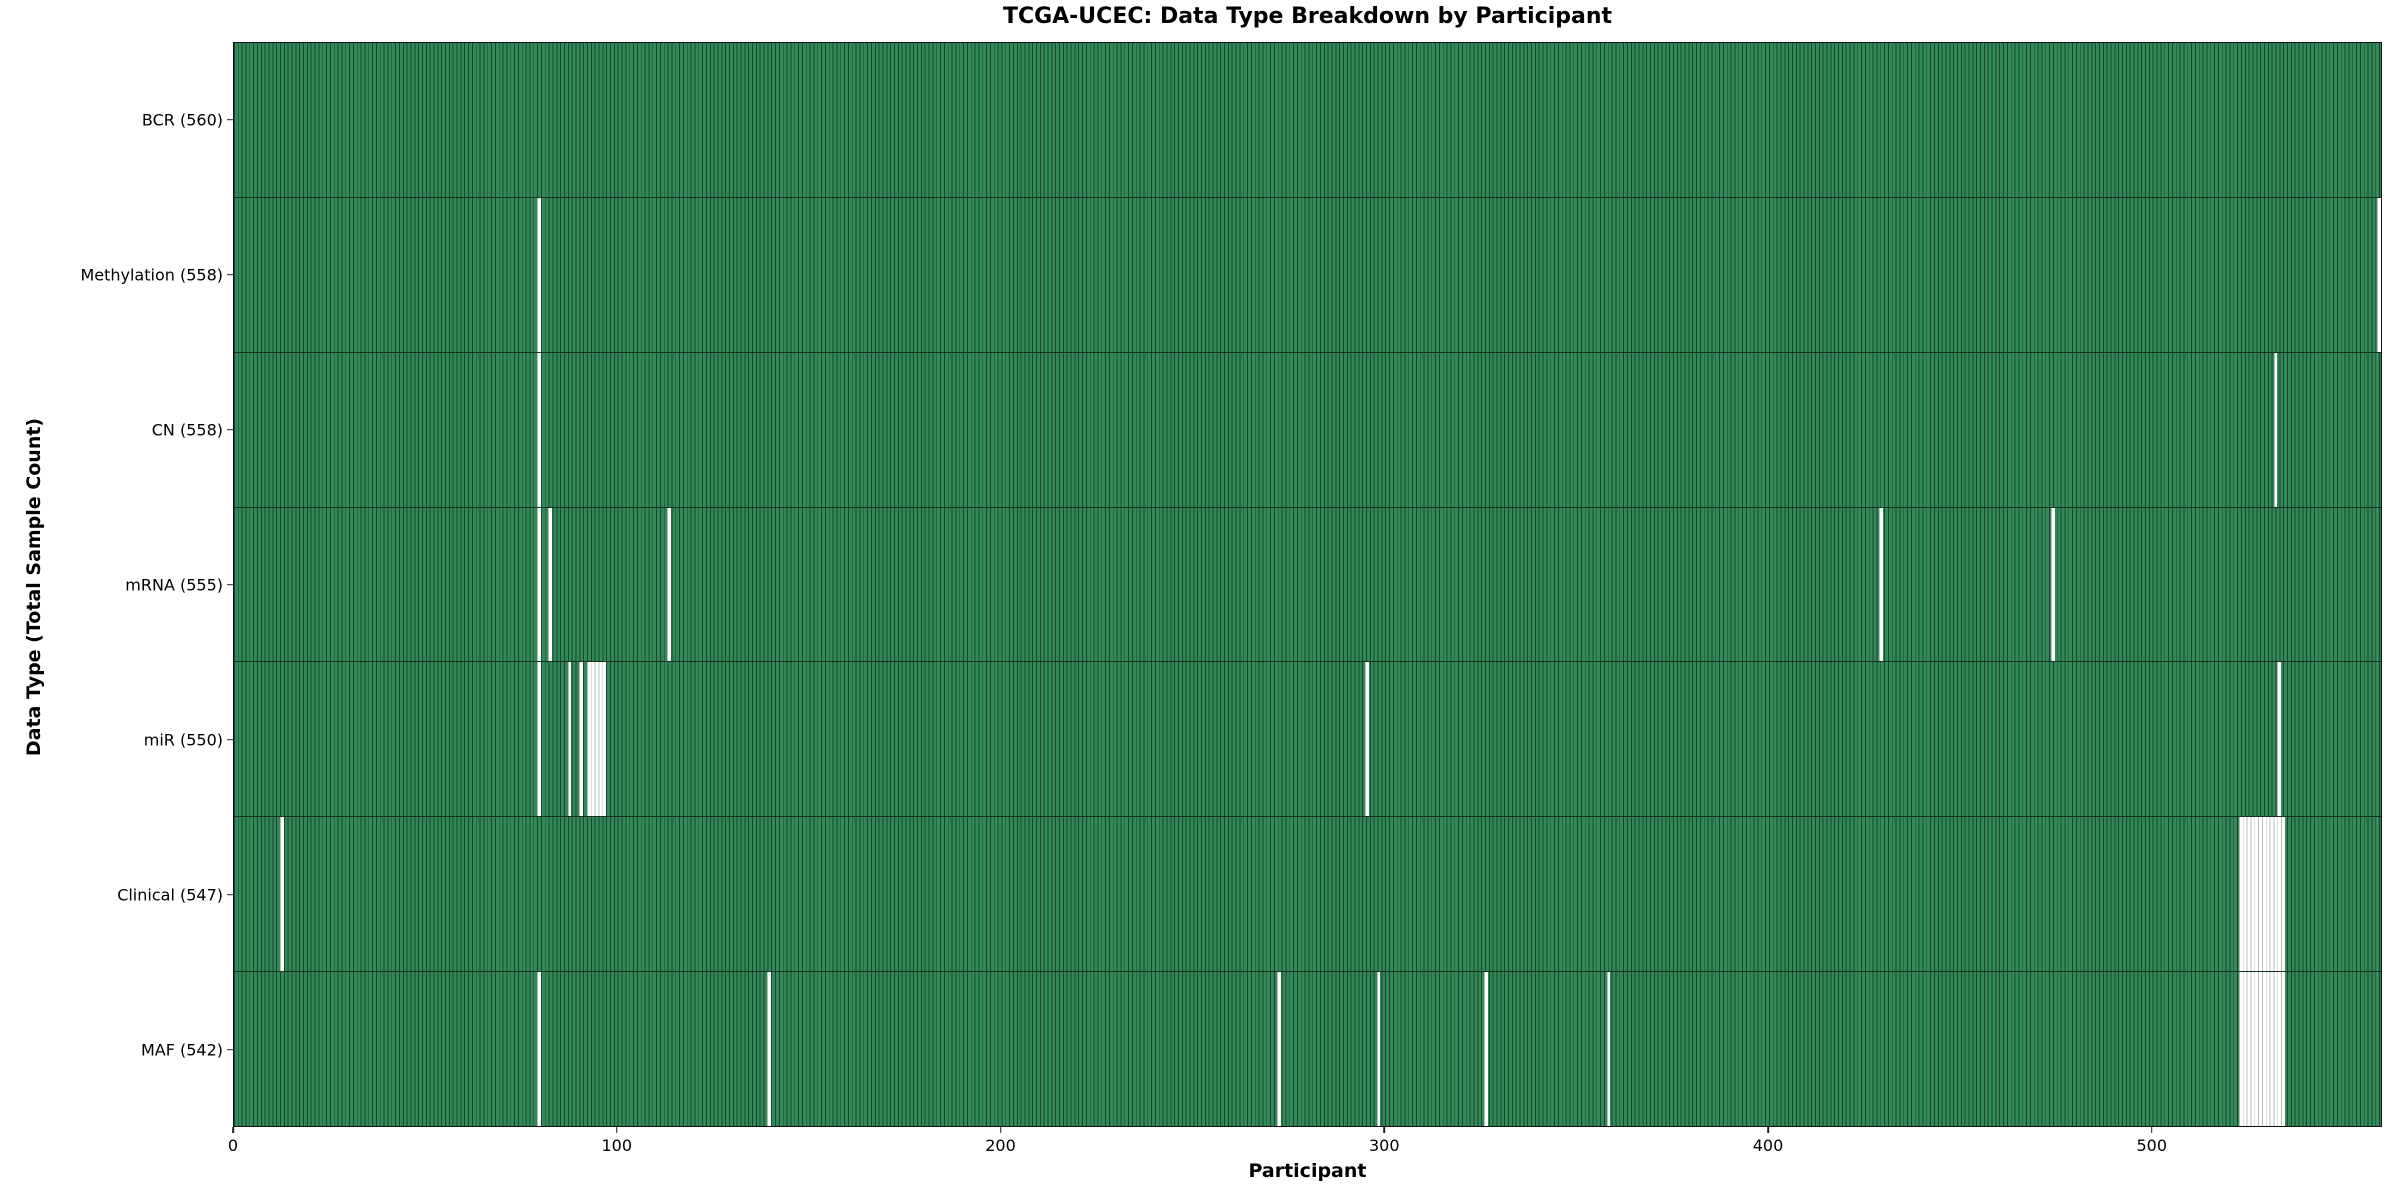 This screenshot has width=2400, height=1200. What do you see at coordinates (151, 274) in the screenshot?
I see `ytick-label-Methylation: Methylation (558)` at bounding box center [151, 274].